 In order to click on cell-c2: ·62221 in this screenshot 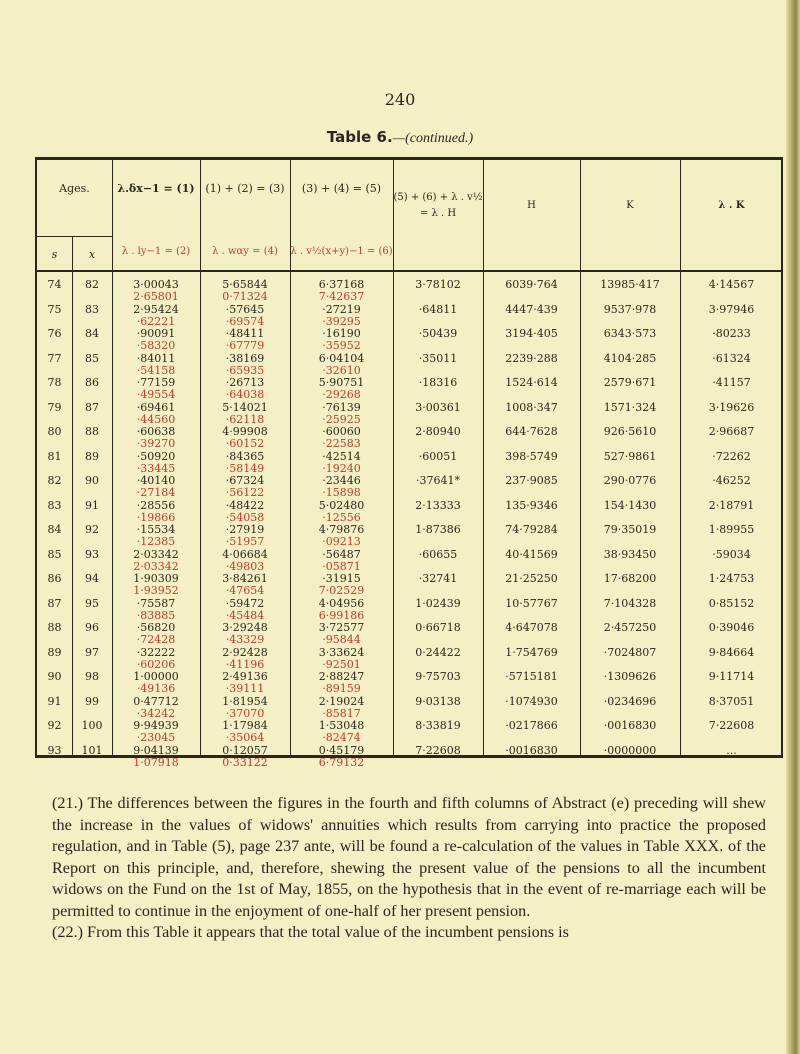, I will do `click(156, 321)`.